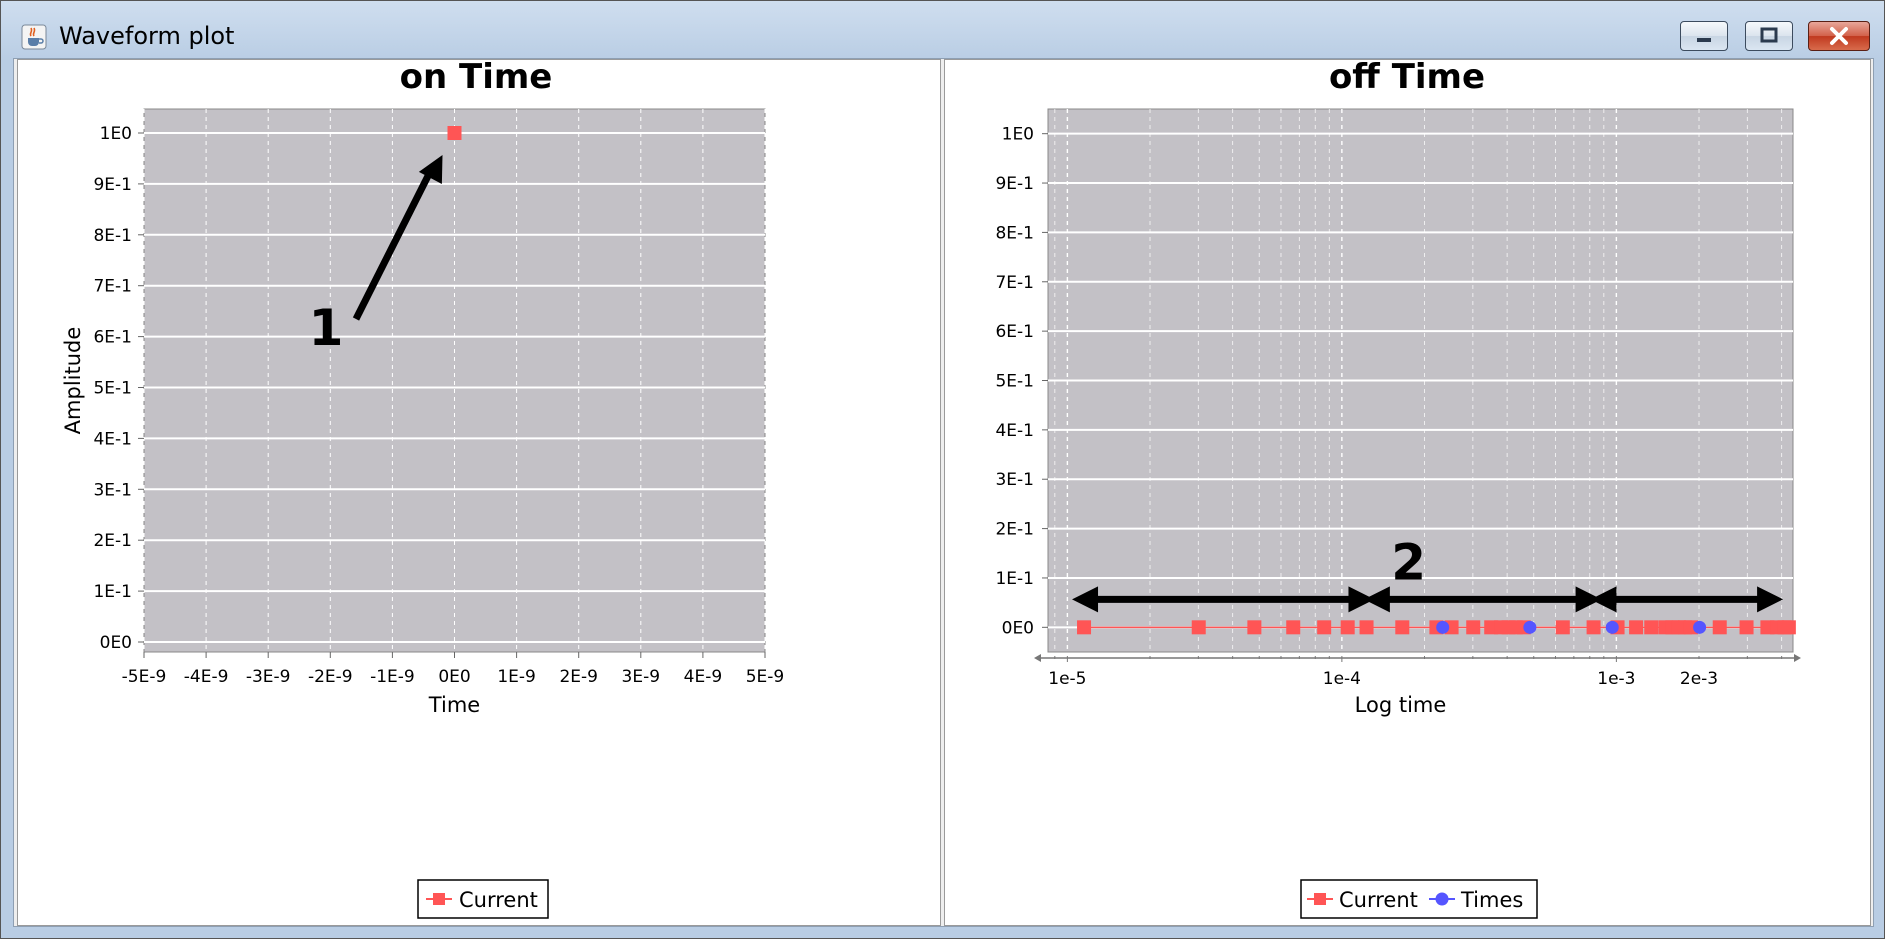 The image size is (1885, 939). What do you see at coordinates (765, 677) in the screenshot?
I see `x-tick-label: 5E-9` at bounding box center [765, 677].